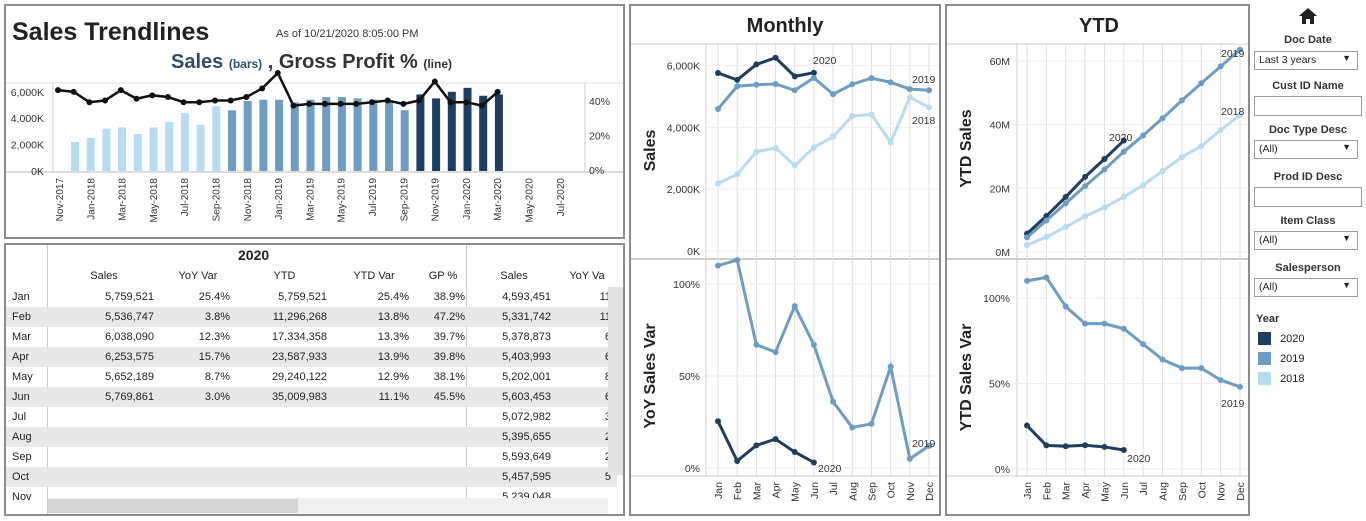  I want to click on subtitle-bars: (bars), so click(245, 64).